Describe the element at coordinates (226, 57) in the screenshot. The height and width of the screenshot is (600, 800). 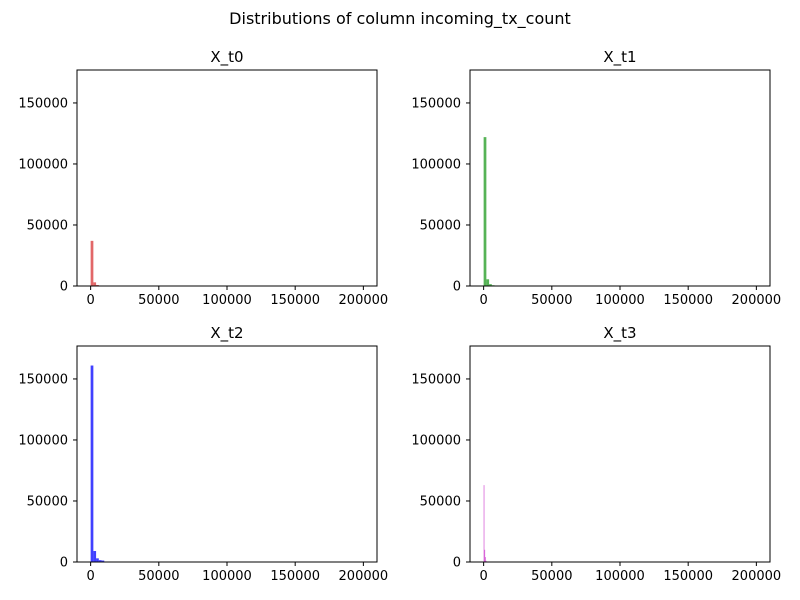
I see `subplot-title: X_t0` at that location.